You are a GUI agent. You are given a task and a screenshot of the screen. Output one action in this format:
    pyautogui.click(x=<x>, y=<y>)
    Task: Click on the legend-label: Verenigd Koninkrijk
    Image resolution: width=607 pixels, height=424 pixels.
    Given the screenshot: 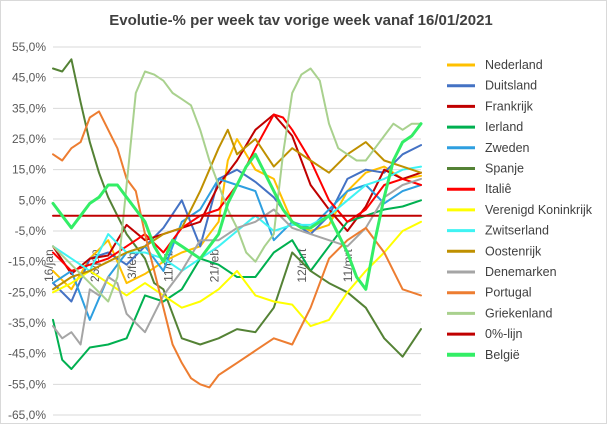 What is the action you would take?
    pyautogui.click(x=539, y=210)
    